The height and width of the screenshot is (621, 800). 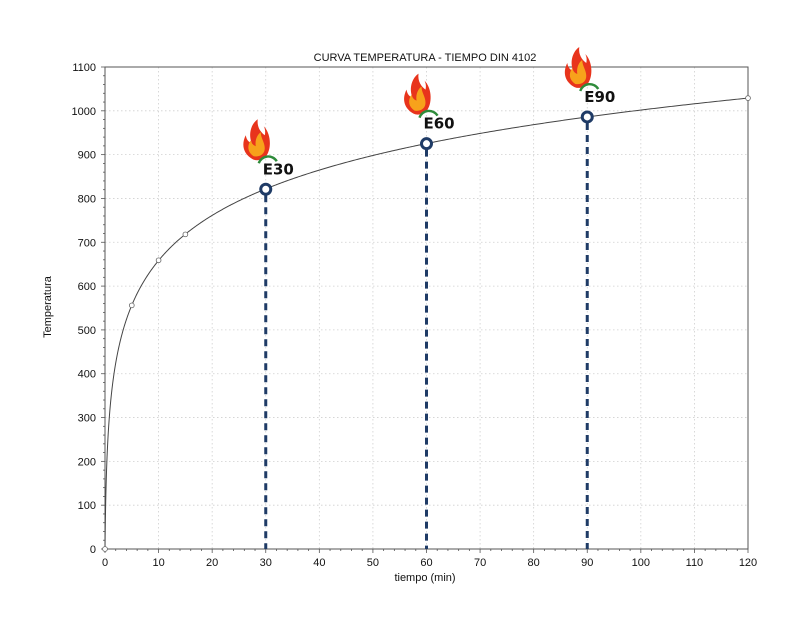 What do you see at coordinates (587, 563) in the screenshot?
I see `x-tick-label: 90` at bounding box center [587, 563].